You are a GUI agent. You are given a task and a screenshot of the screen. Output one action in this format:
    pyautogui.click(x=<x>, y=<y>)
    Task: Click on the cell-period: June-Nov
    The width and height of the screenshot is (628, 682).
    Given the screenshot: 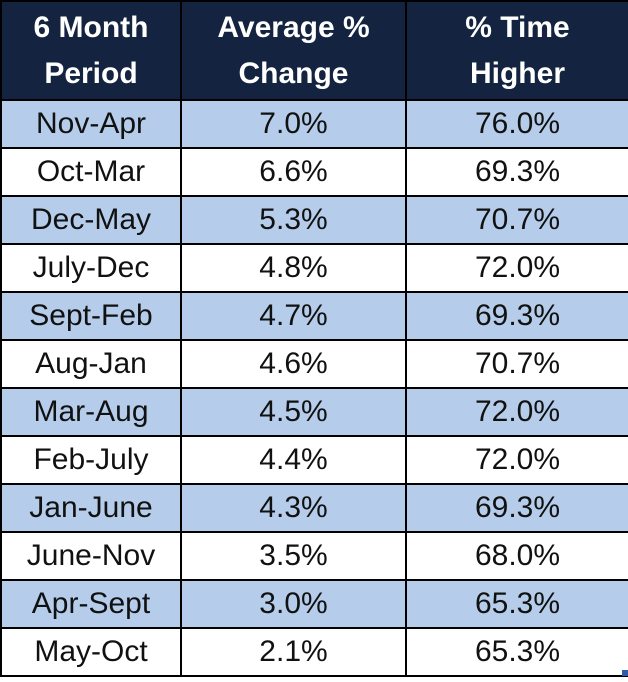 What is the action you would take?
    pyautogui.click(x=91, y=556)
    